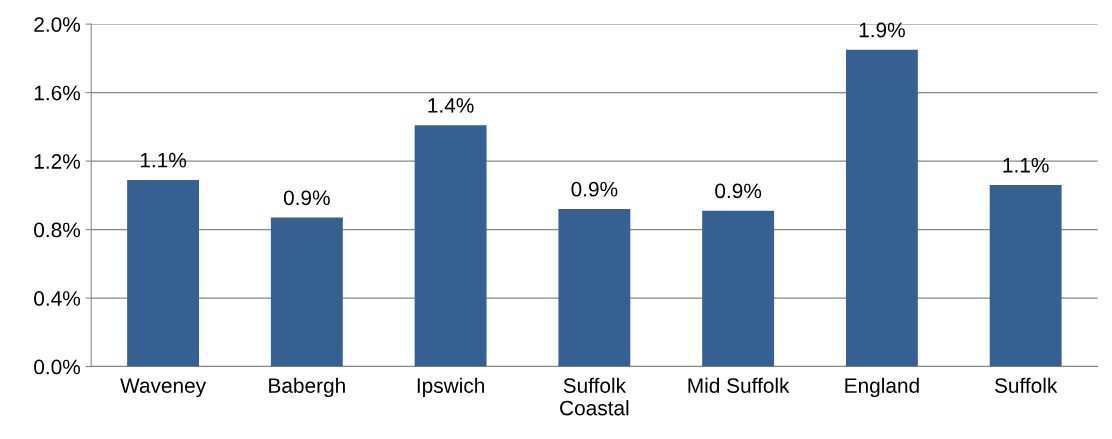 The height and width of the screenshot is (439, 1112). What do you see at coordinates (739, 385) in the screenshot?
I see `x-tick-label: Mid Suffolk` at bounding box center [739, 385].